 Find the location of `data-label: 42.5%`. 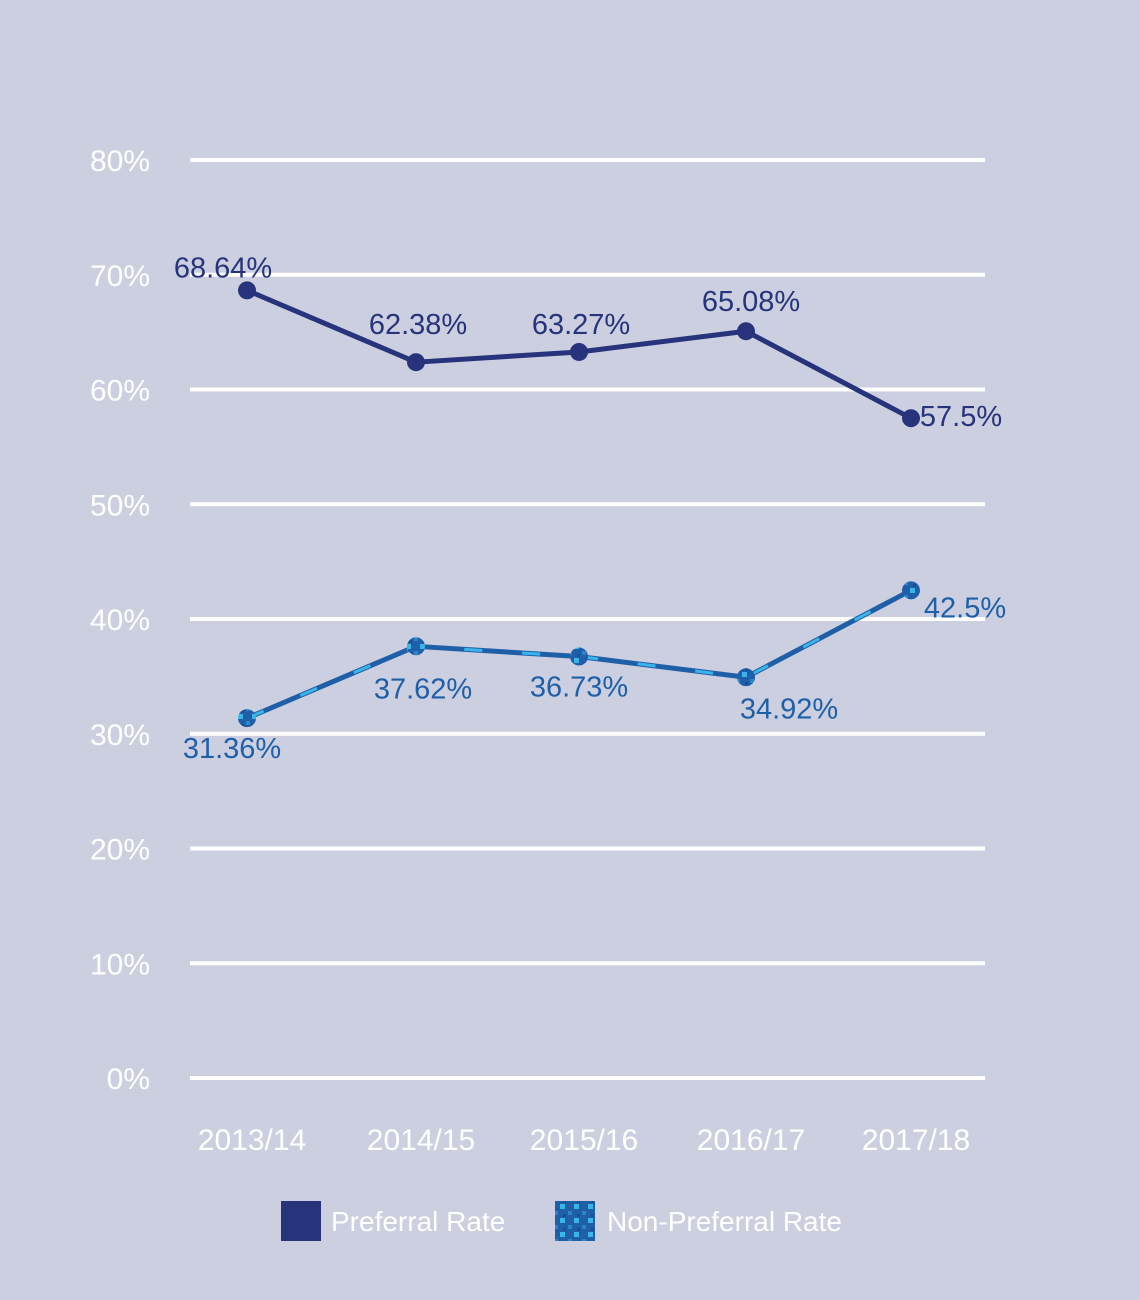

data-label: 42.5% is located at coordinates (965, 608).